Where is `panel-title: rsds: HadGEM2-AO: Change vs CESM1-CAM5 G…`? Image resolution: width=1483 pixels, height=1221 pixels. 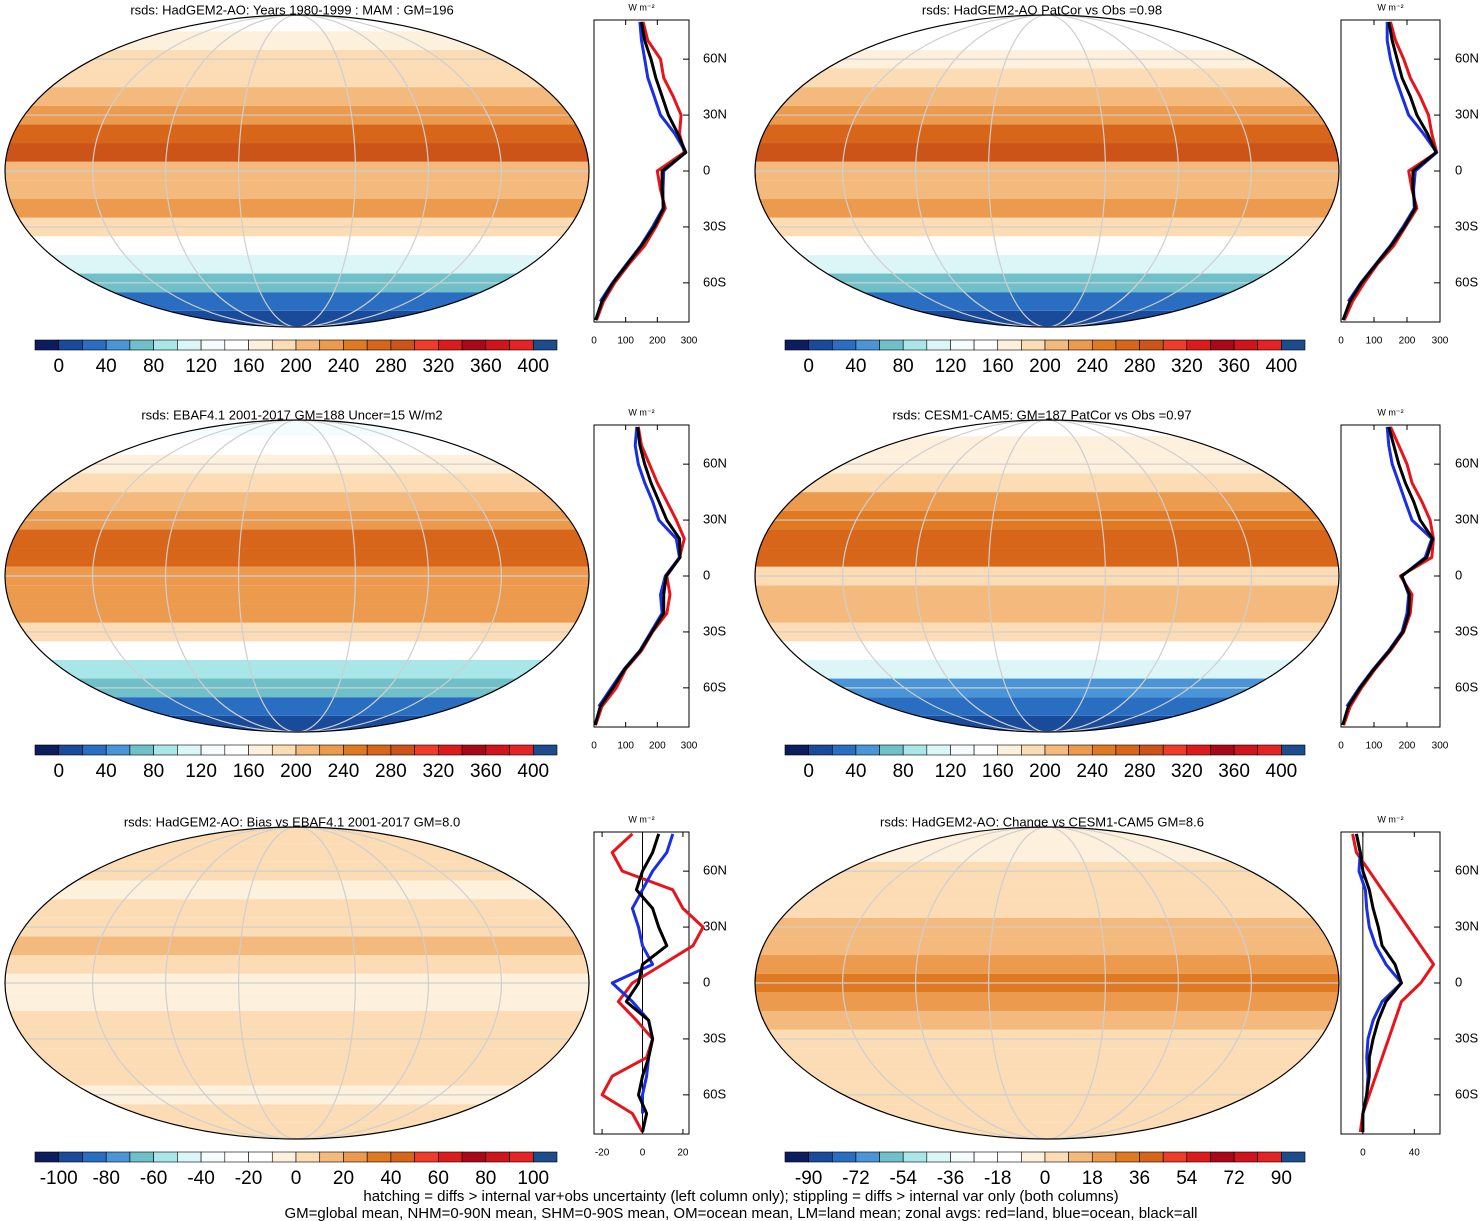
panel-title: rsds: HadGEM2-AO: Change vs CESM1-CAM5 G… is located at coordinates (1042, 821).